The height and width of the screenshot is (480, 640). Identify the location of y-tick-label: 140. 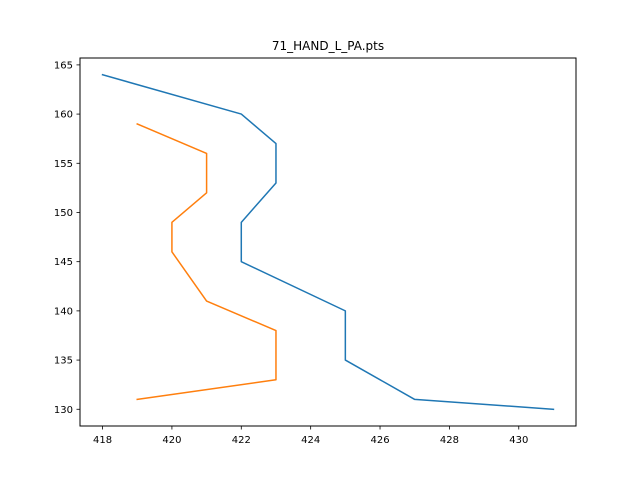
(63, 311).